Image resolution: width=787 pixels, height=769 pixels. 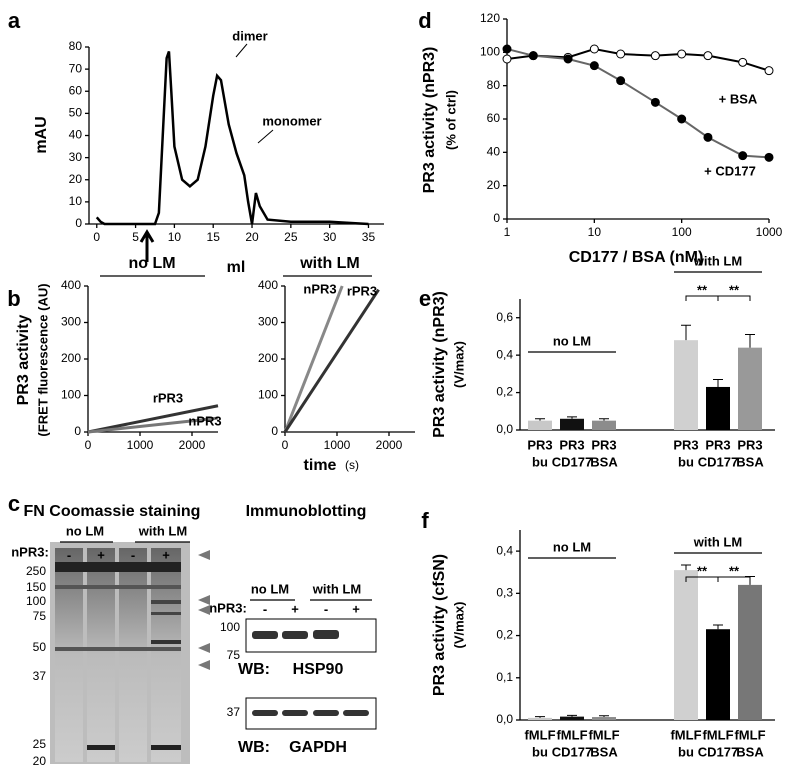 What do you see at coordinates (504, 354) in the screenshot?
I see `y-tick-label: 0,4` at bounding box center [504, 354].